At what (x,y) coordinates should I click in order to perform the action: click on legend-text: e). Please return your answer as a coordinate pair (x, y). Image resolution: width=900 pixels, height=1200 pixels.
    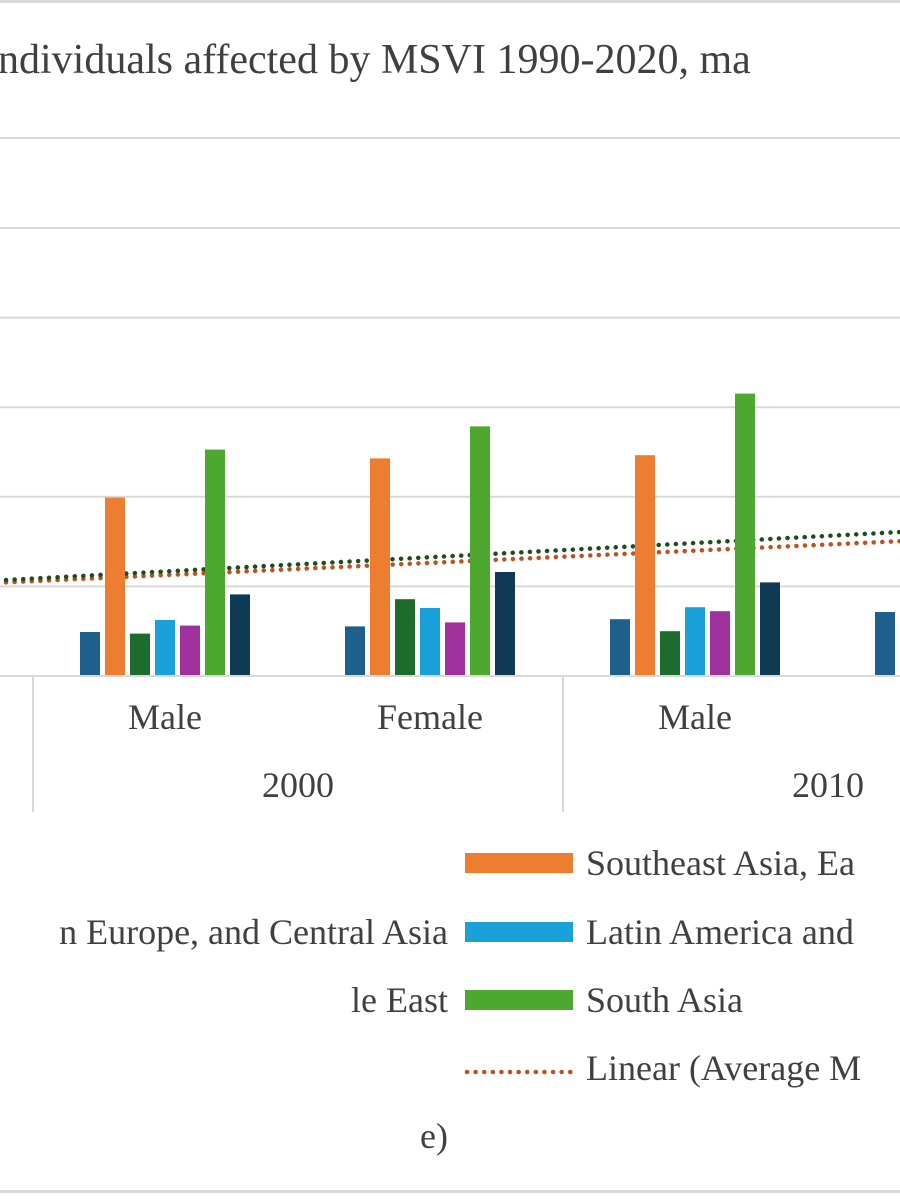
    Looking at the image, I should click on (434, 1136).